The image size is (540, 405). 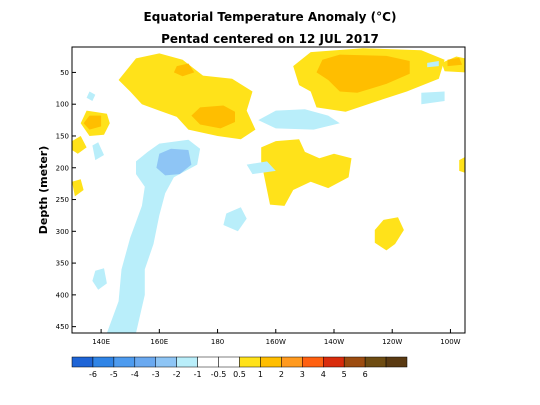 What do you see at coordinates (62, 295) in the screenshot?
I see `y-tick-label: 400` at bounding box center [62, 295].